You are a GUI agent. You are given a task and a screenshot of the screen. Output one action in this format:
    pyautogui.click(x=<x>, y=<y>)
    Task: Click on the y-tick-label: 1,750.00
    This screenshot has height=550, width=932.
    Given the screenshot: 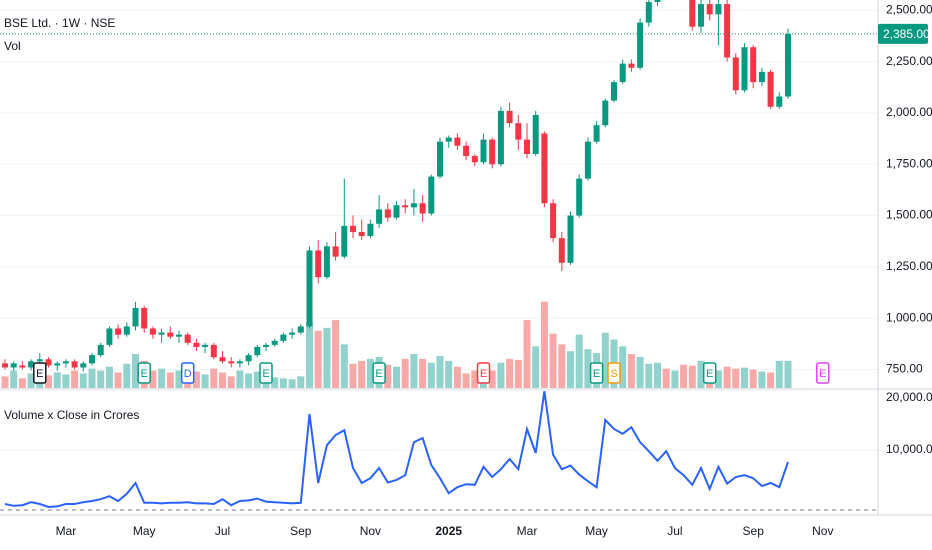 What is the action you would take?
    pyautogui.click(x=909, y=163)
    